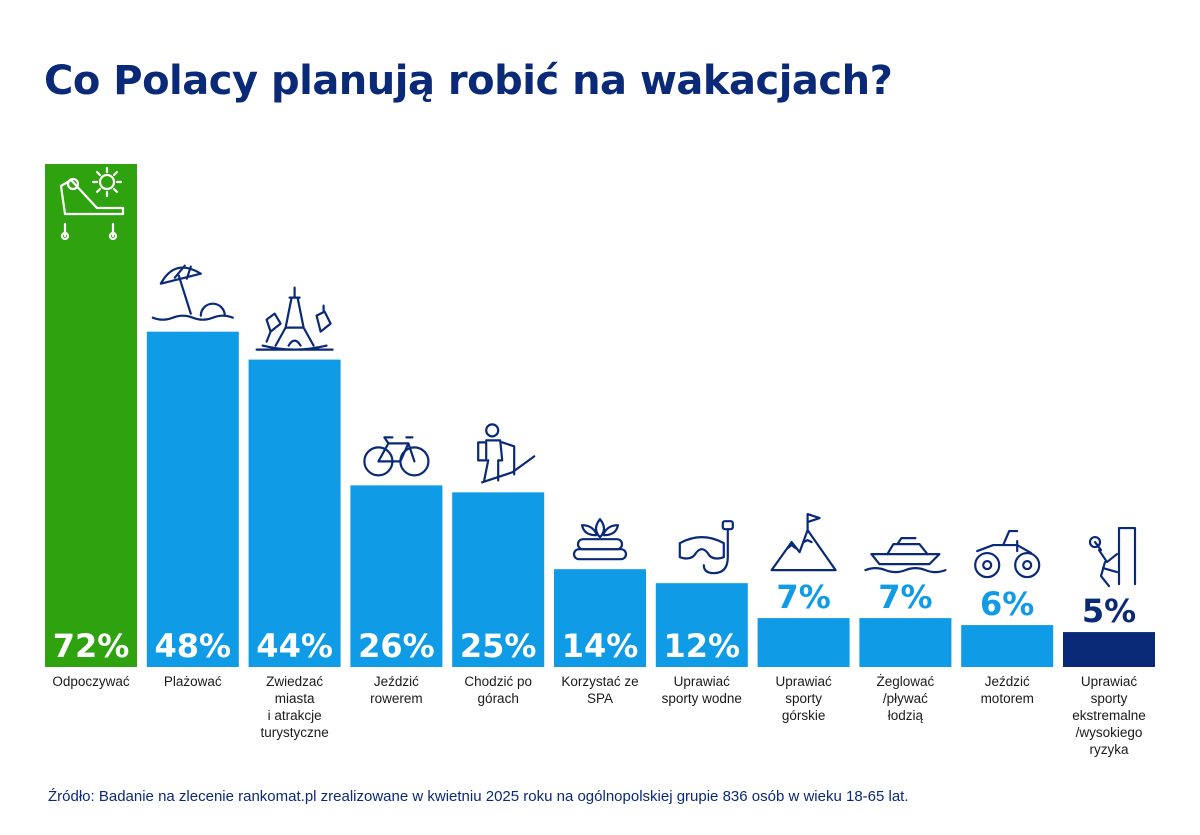 This screenshot has height=835, width=1200. Describe the element at coordinates (906, 698) in the screenshot. I see `category-label-9: Żeglować/pływać łodzią` at that location.